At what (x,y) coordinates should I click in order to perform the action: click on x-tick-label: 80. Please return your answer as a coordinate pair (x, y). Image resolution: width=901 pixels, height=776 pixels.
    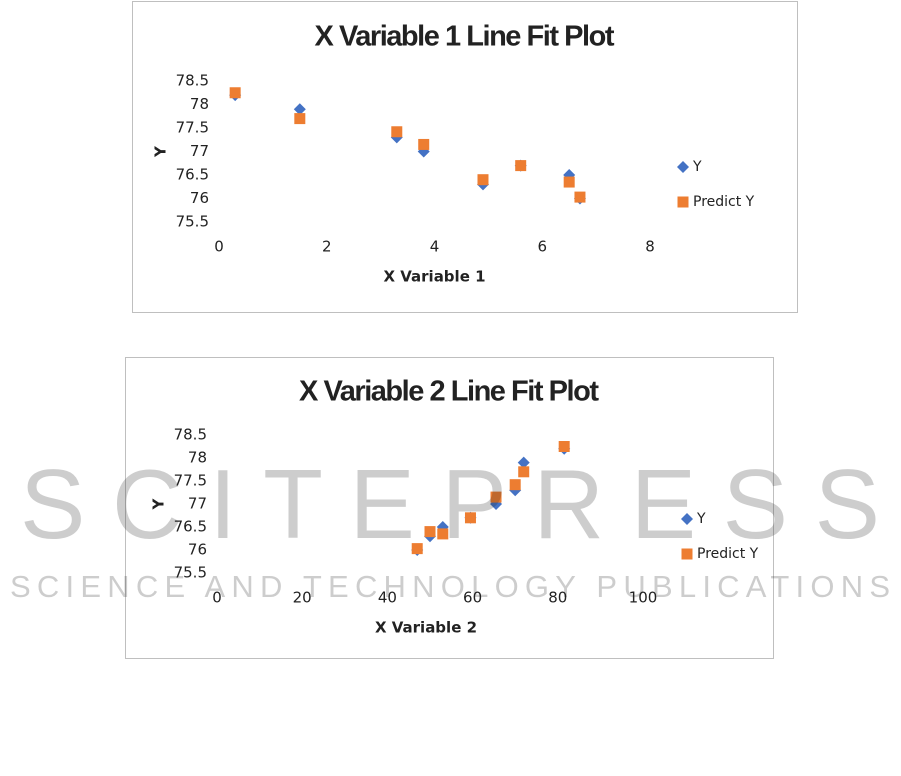
    Looking at the image, I should click on (557, 598).